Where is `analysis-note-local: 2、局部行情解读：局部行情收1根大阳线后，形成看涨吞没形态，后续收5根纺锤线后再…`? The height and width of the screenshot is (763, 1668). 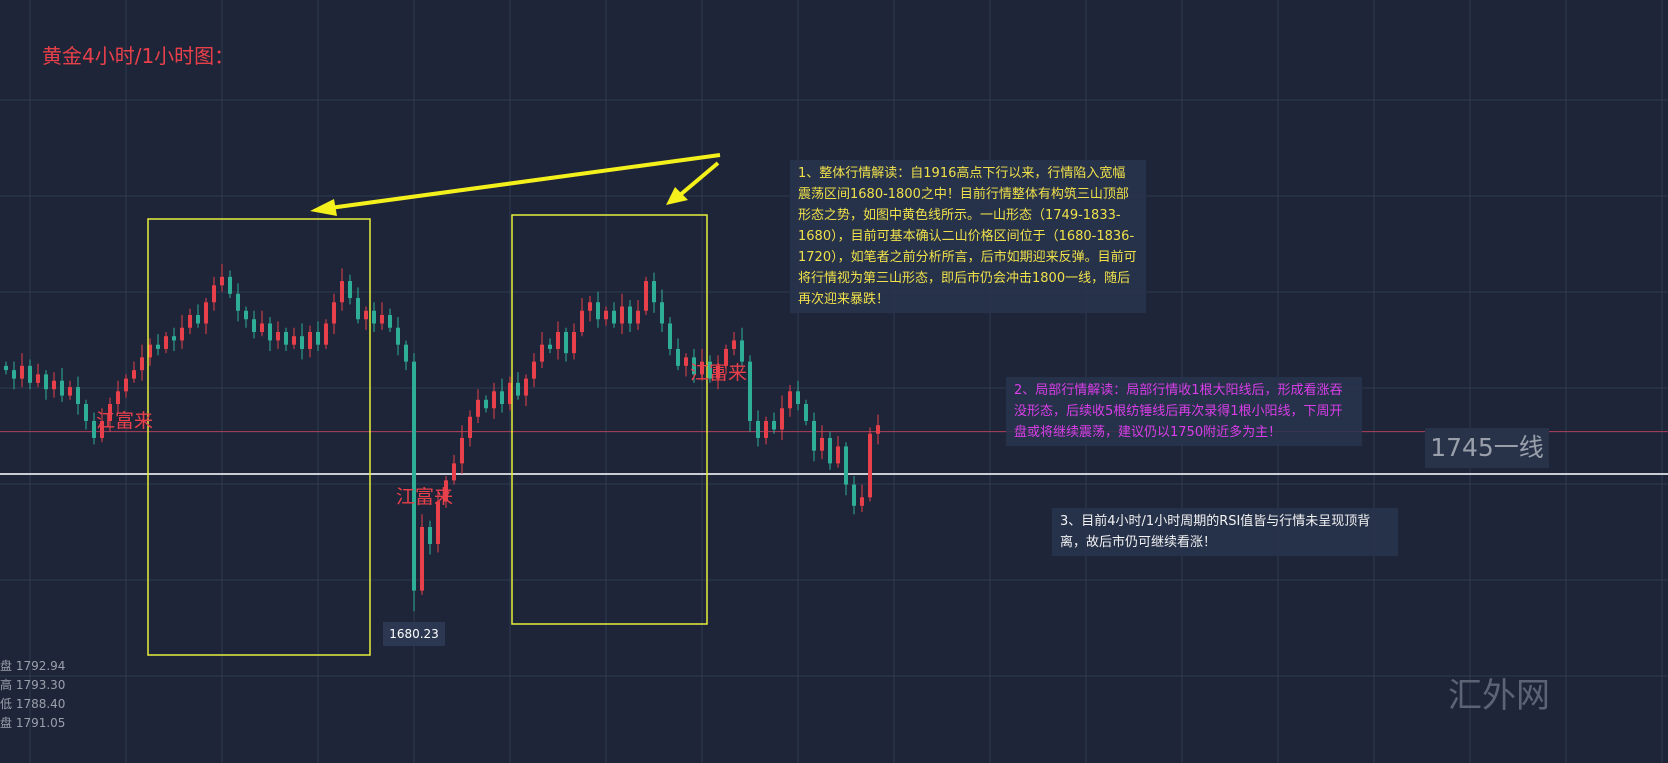 analysis-note-local: 2、局部行情解读：局部行情收1根大阳线后，形成看涨吞没形态，后续收5根纺锤线后再… is located at coordinates (1184, 411).